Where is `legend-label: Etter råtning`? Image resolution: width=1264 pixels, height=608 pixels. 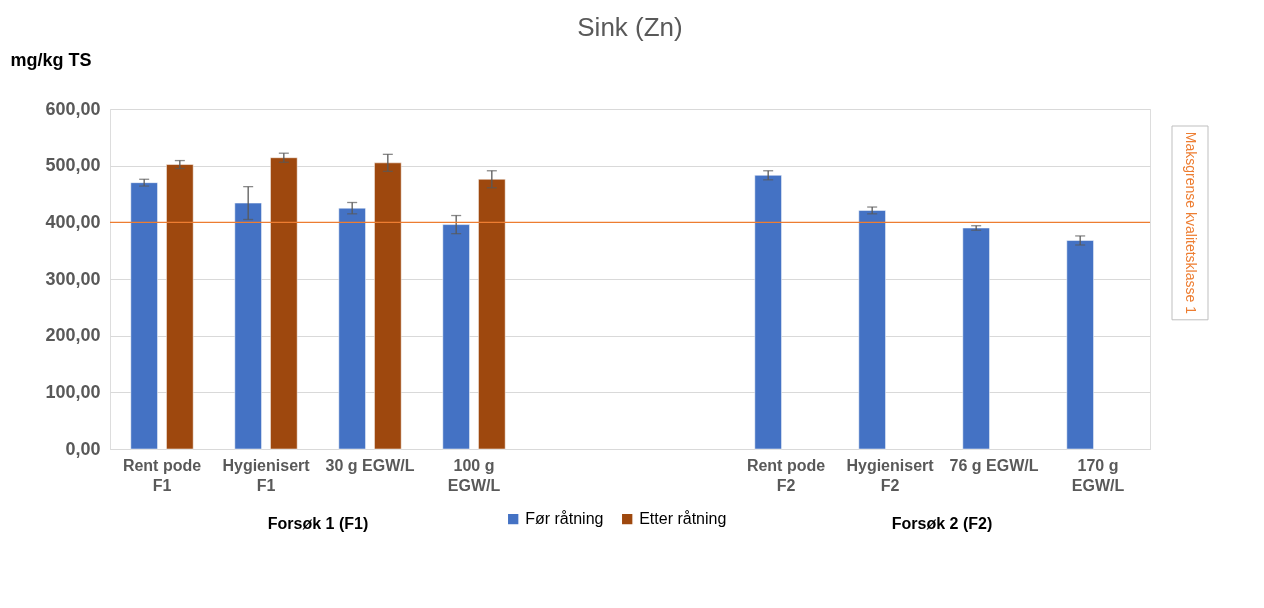
legend-label: Etter råtning is located at coordinates (683, 519).